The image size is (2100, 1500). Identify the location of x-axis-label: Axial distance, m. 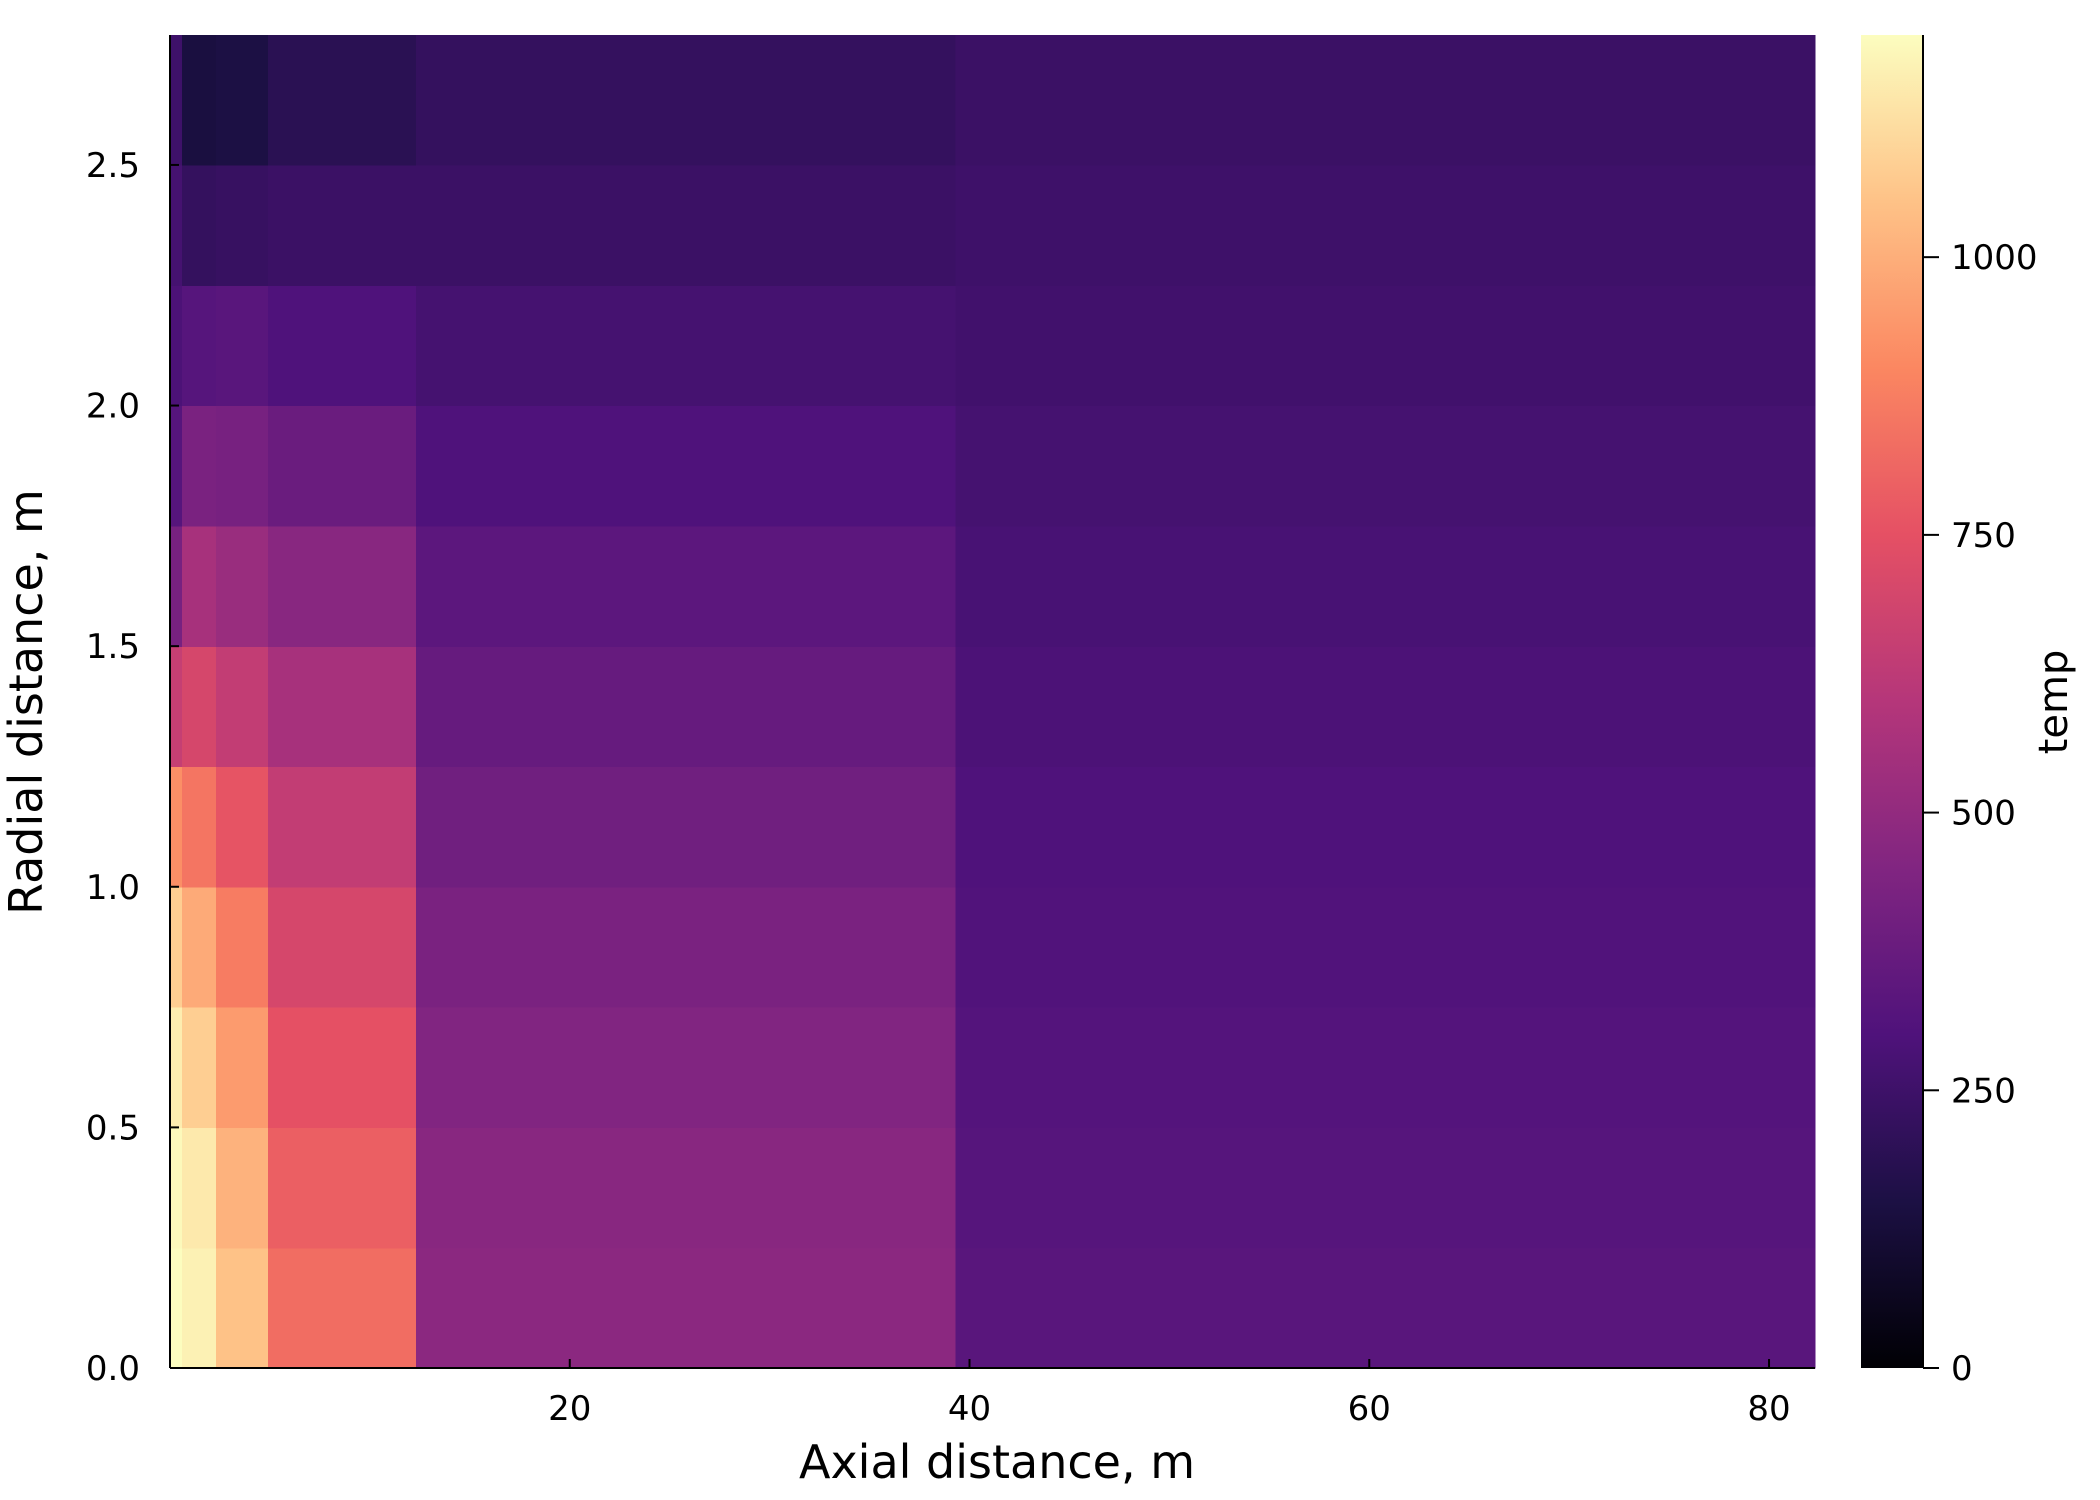
(997, 1462).